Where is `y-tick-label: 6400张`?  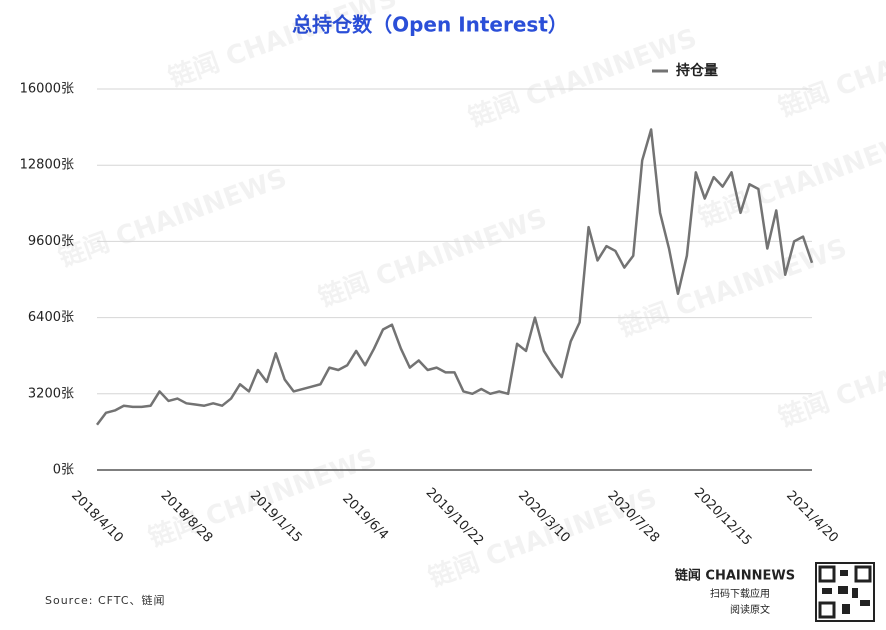
y-tick-label: 6400张 is located at coordinates (51, 317).